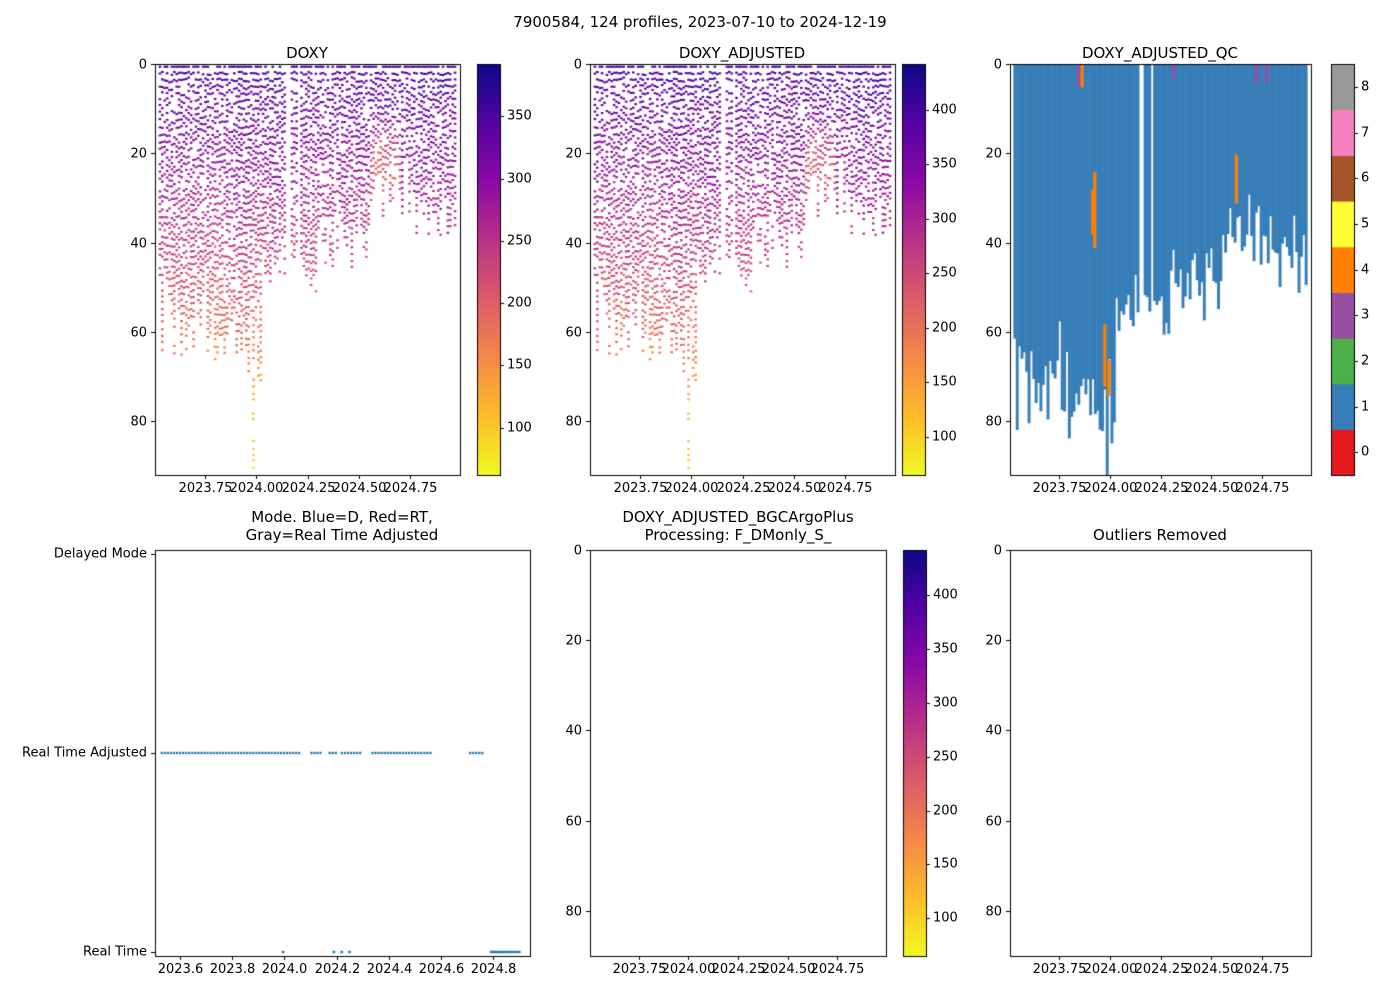 The image size is (1400, 1000). What do you see at coordinates (342, 517) in the screenshot?
I see `panel-title-mode-line1: Mode. Blue=D, Red=RT,` at bounding box center [342, 517].